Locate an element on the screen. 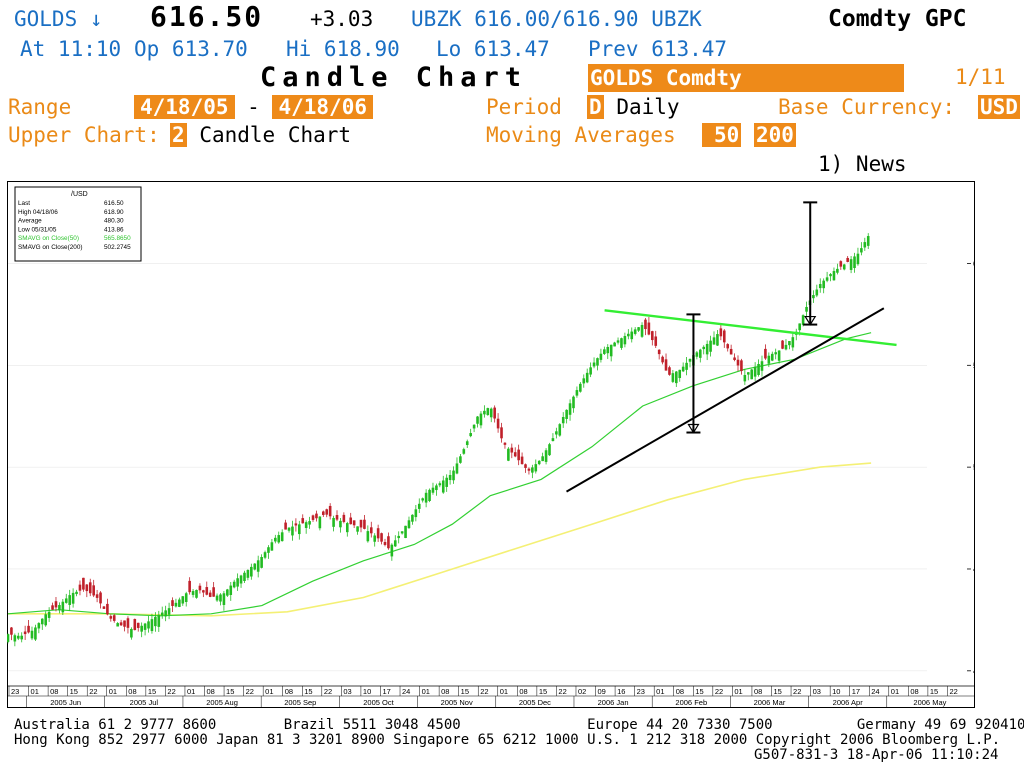 This screenshot has width=1024, height=777. upper-chart-controls: 2 Candle Chart is located at coordinates (260, 135).